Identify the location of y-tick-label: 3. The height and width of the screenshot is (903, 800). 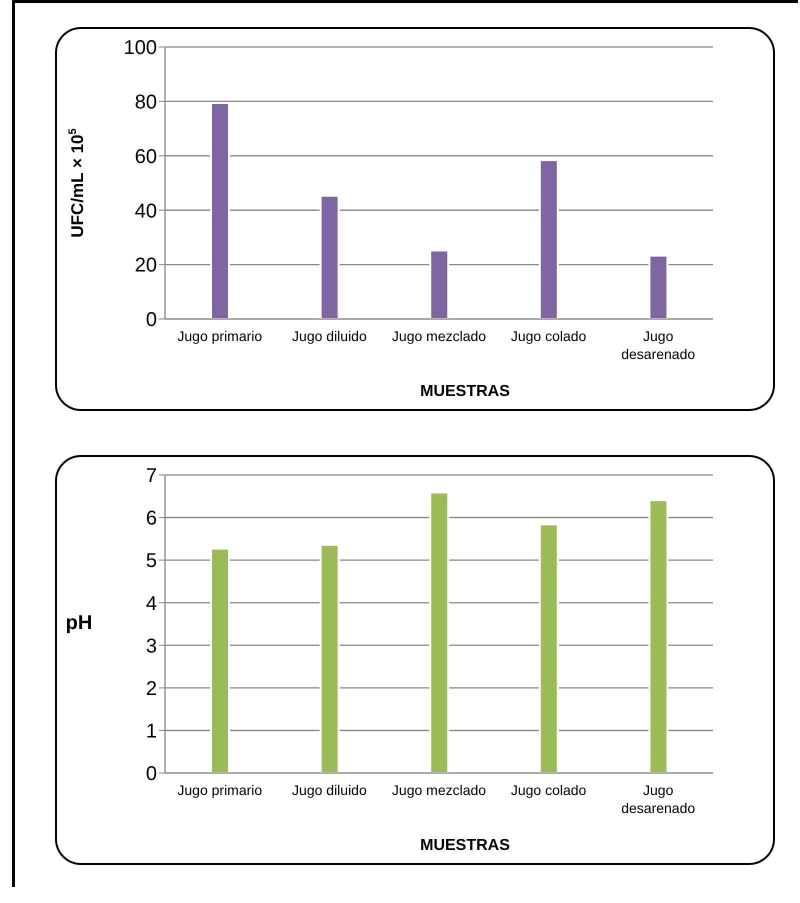
(151, 646).